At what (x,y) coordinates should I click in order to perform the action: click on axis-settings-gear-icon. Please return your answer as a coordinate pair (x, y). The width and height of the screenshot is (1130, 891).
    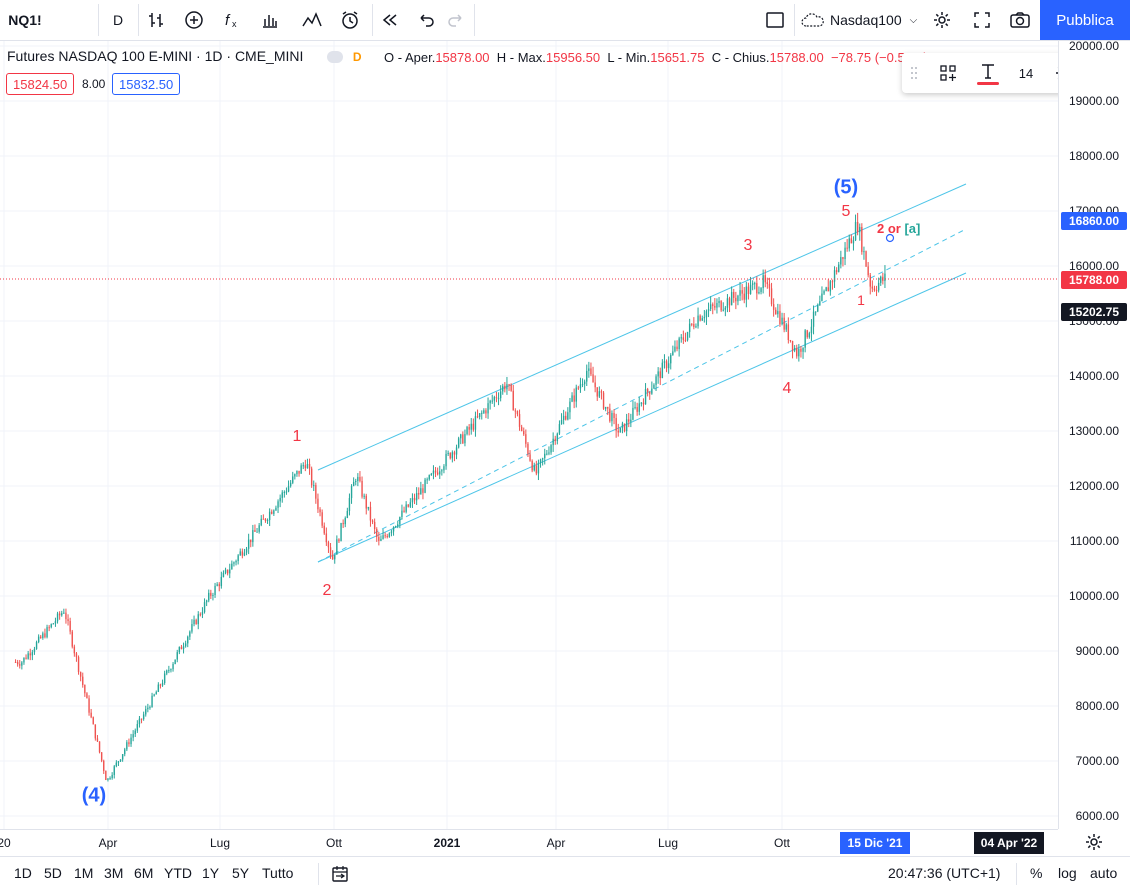
    Looking at the image, I should click on (1094, 844).